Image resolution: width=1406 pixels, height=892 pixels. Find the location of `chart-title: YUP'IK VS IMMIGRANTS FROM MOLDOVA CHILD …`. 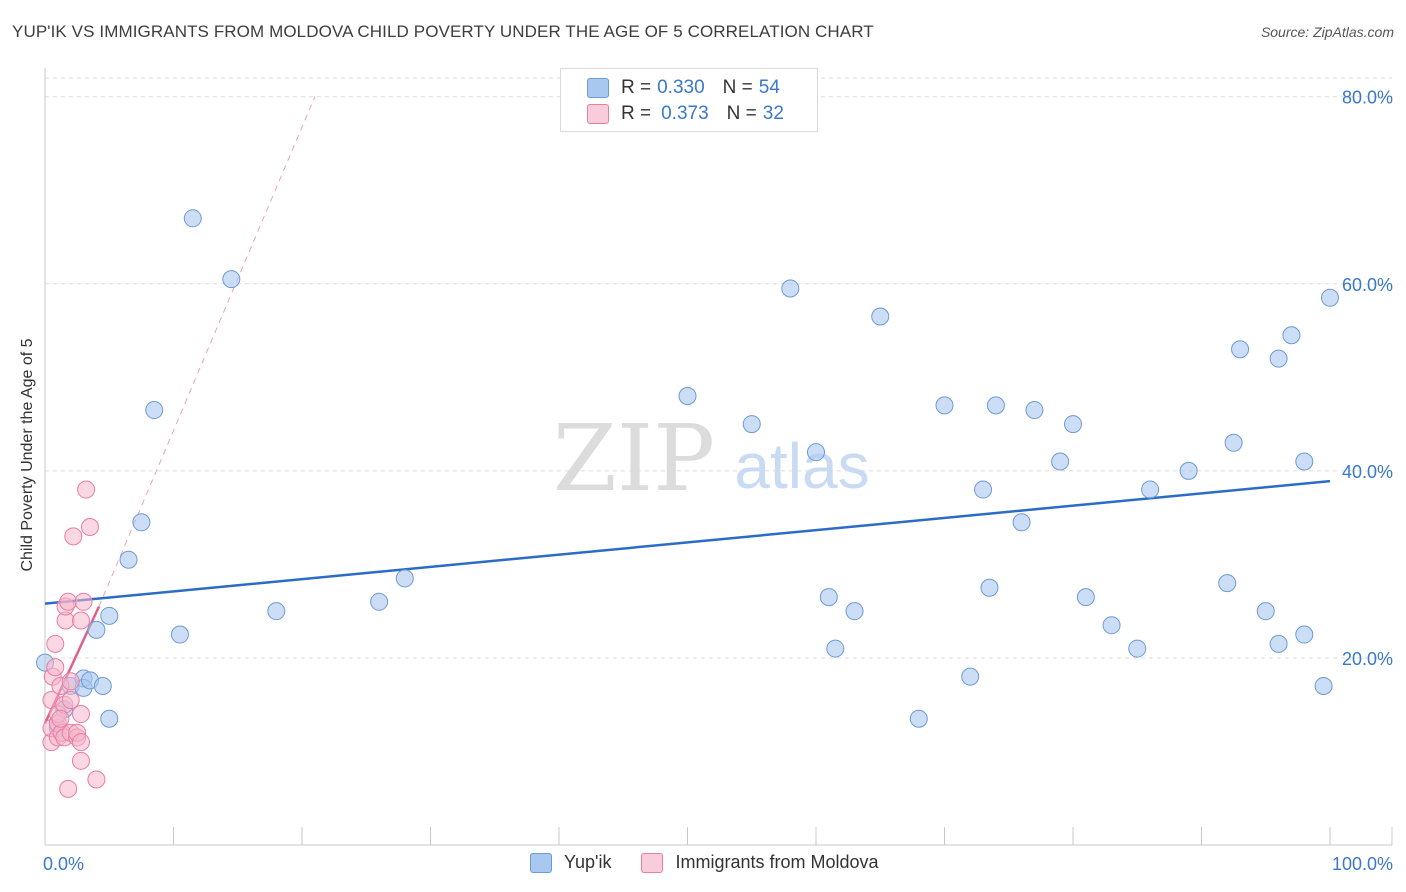

chart-title: YUP'IK VS IMMIGRANTS FROM MOLDOVA CHILD … is located at coordinates (443, 31).